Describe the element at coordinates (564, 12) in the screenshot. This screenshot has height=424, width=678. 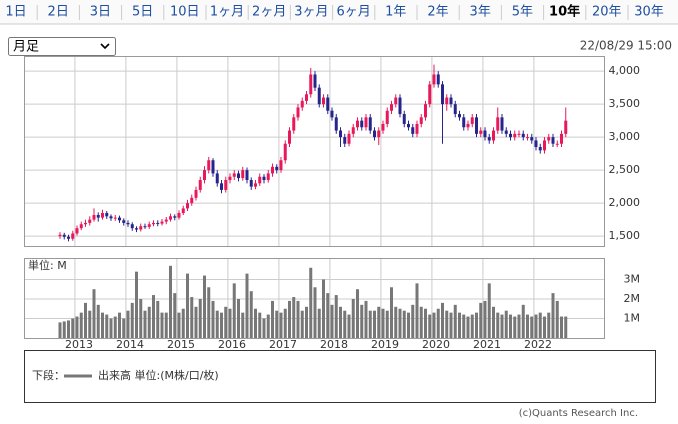
I see `period-tab: 10年` at that location.